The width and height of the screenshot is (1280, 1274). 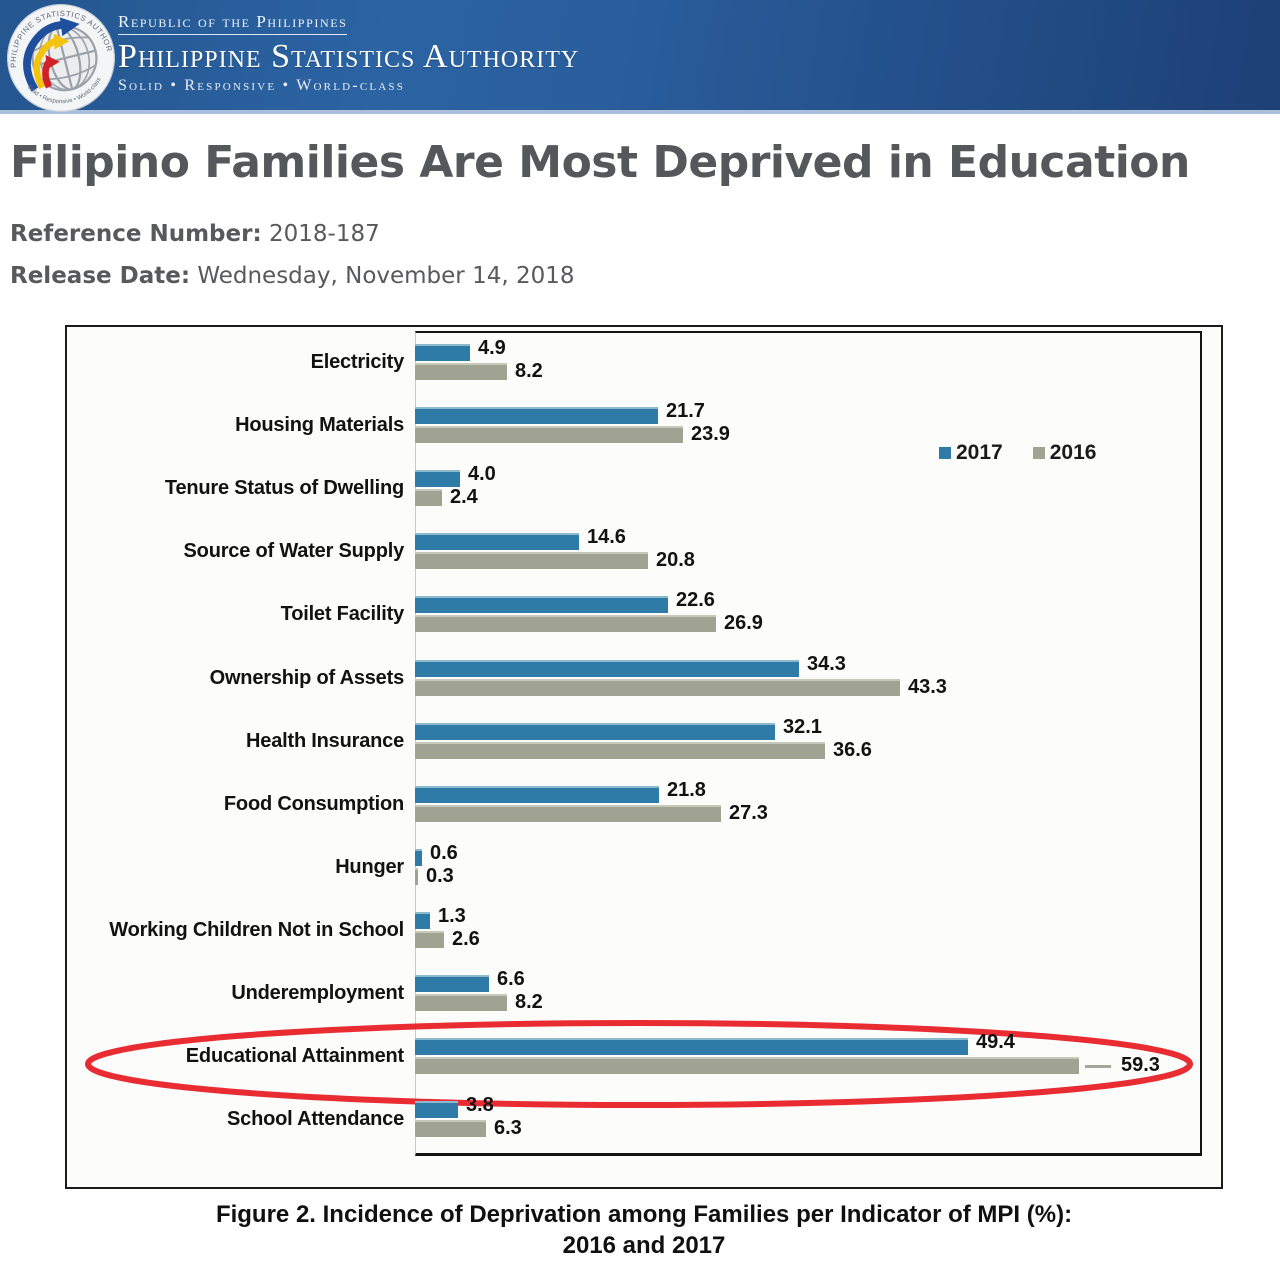 I want to click on agency-tagline: Solid • Responsive • World-class, so click(x=262, y=86).